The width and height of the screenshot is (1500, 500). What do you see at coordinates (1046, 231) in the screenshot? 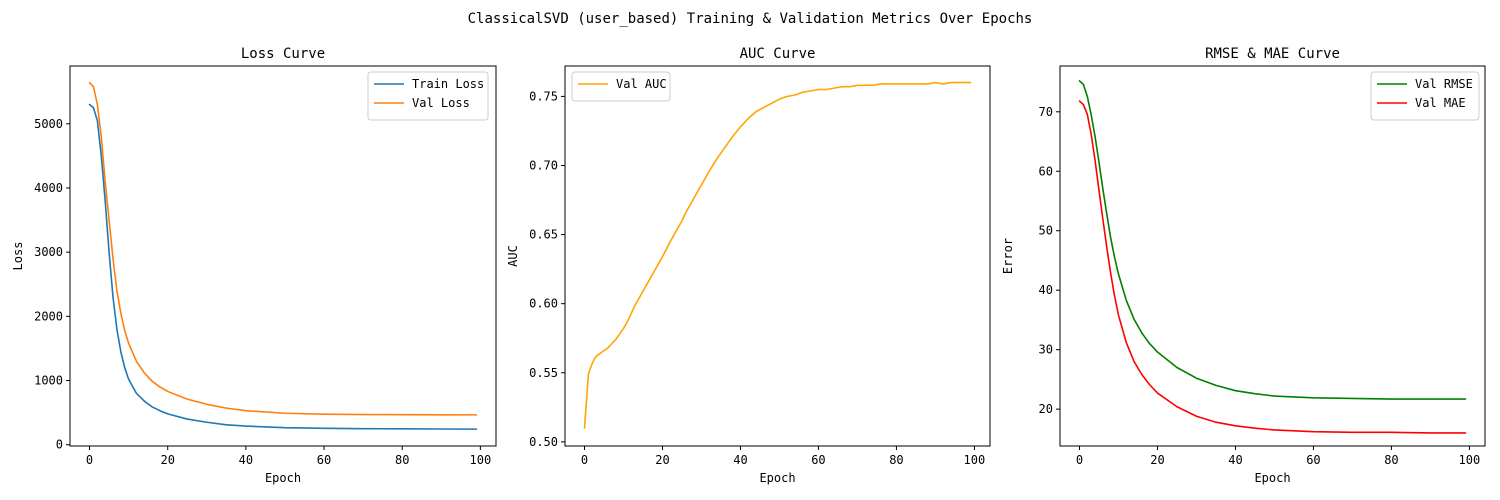
I see `y-tick-label: 50` at bounding box center [1046, 231].